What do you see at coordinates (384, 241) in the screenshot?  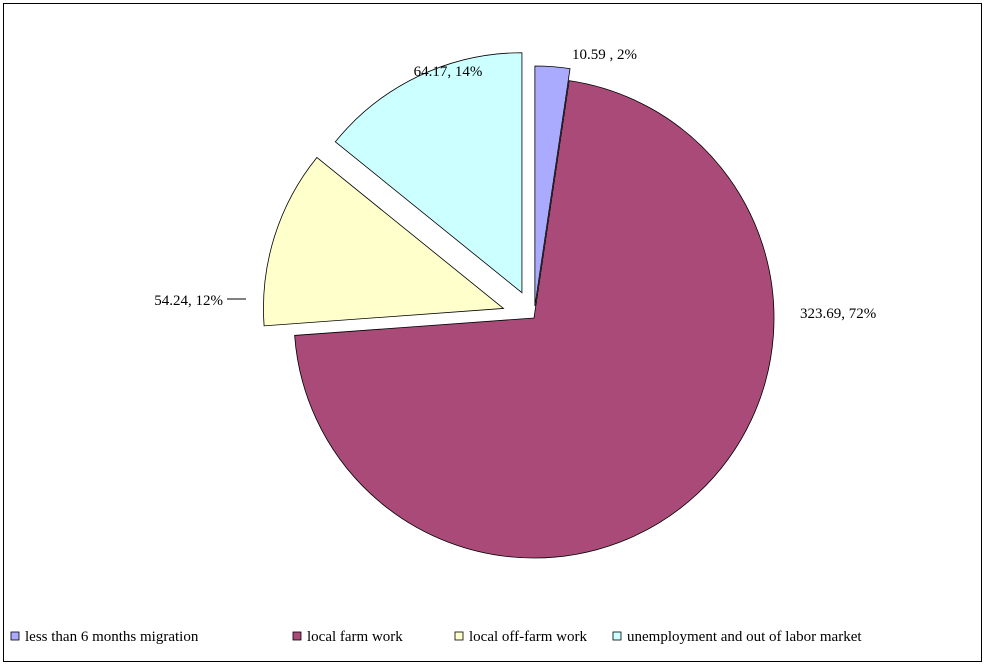 I see `pie-slice-local-off-farm-work` at bounding box center [384, 241].